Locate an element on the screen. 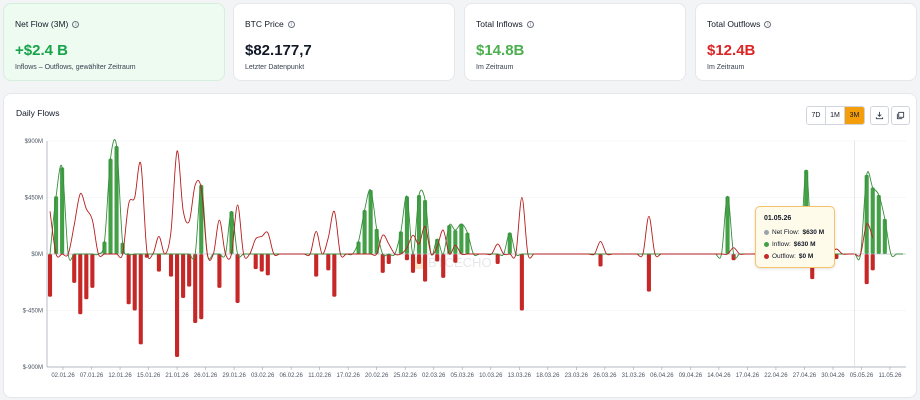 The width and height of the screenshot is (920, 400). x-tick-label: 06.02.26 is located at coordinates (291, 376).